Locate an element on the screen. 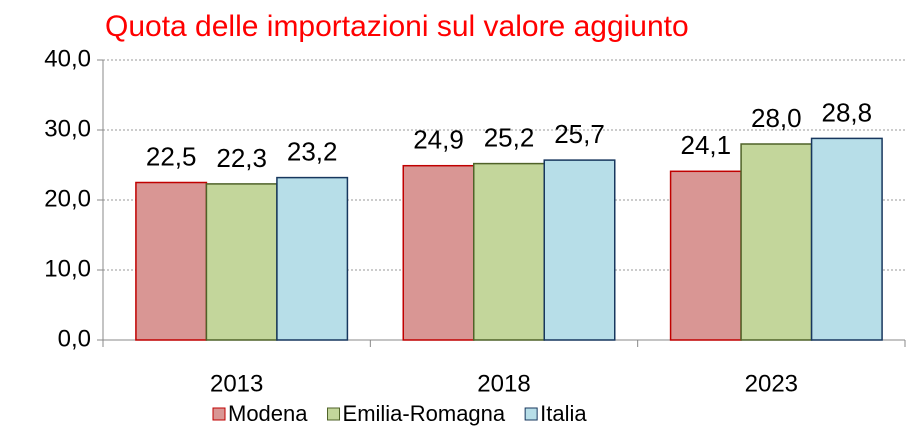  data-label: 28,8 is located at coordinates (847, 112).